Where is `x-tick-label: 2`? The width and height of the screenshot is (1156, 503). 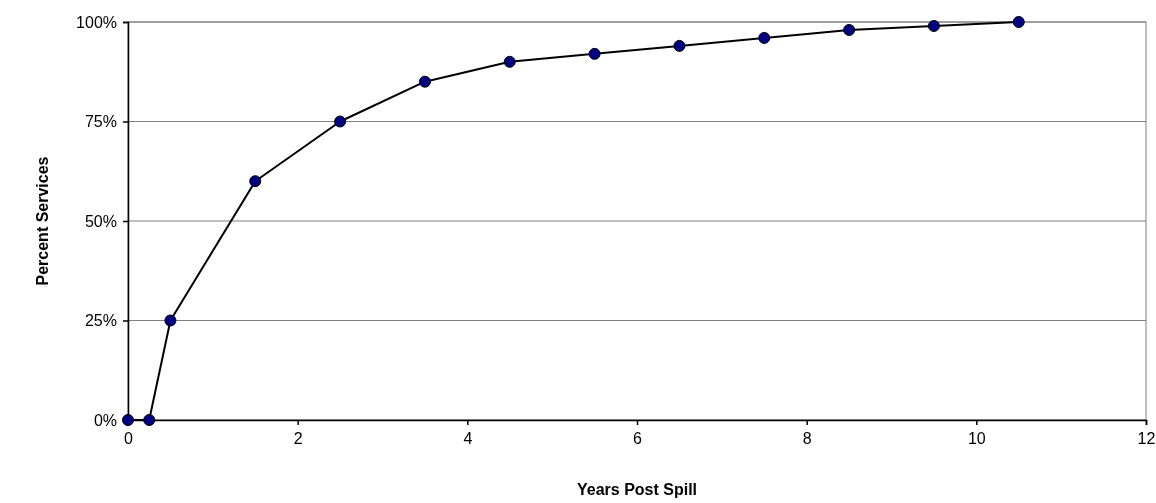 x-tick-label: 2 is located at coordinates (298, 439).